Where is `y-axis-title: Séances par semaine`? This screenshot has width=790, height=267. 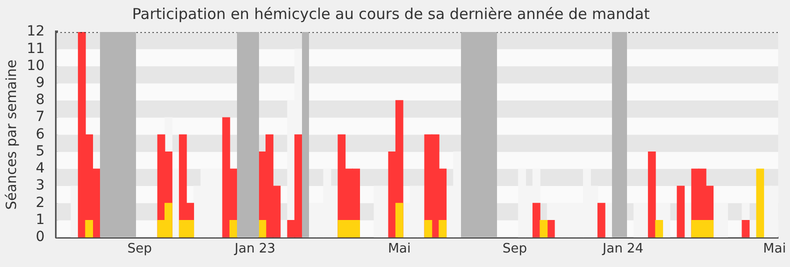 y-axis-title: Séances par semaine is located at coordinates (12, 135).